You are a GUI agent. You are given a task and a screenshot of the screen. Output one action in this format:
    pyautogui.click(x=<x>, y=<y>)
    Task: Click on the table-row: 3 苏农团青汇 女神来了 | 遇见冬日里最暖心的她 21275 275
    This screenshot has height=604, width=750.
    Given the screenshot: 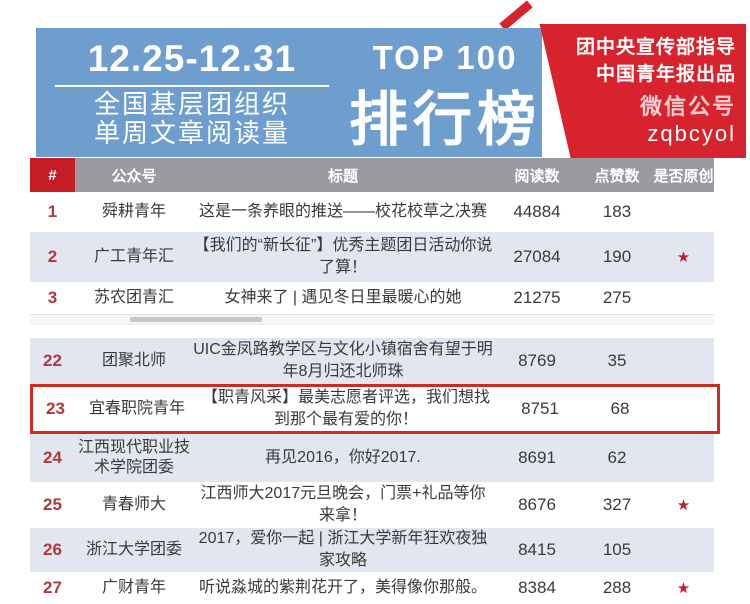 What is the action you would take?
    pyautogui.click(x=372, y=298)
    